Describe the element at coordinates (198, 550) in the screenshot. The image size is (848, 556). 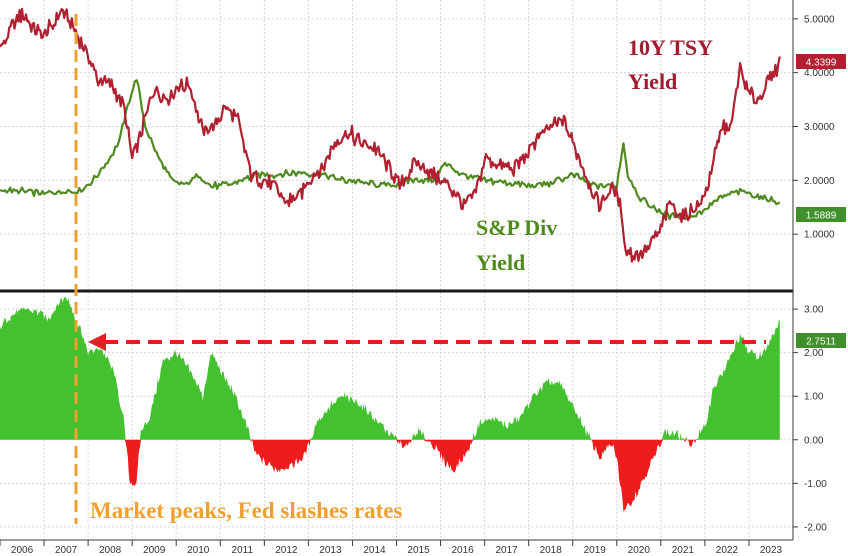
I see `x-tick-label: 2010` at that location.